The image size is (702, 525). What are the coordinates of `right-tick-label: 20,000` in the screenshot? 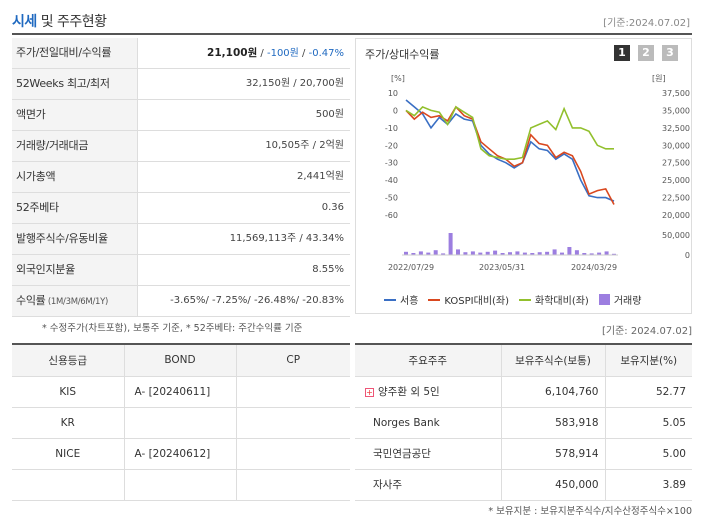 It's located at (676, 215).